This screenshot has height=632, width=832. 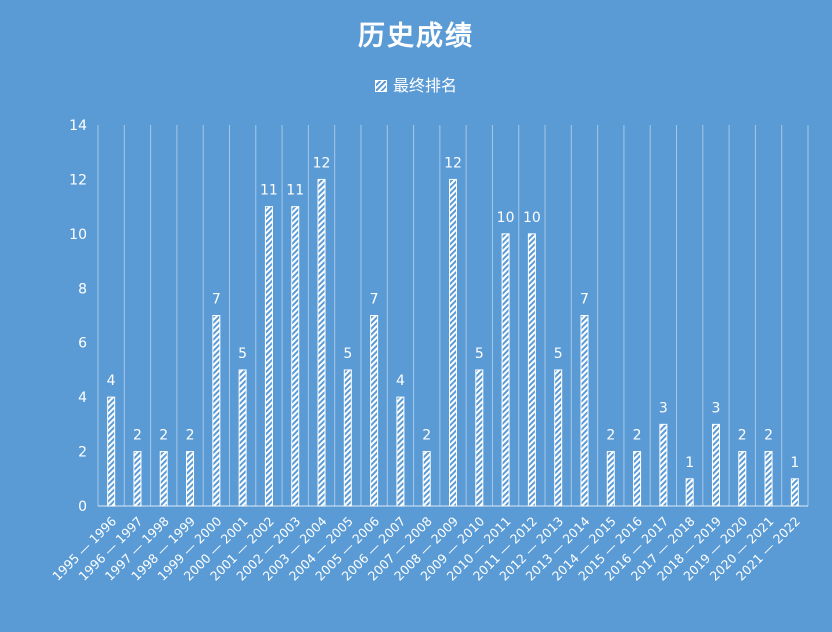 What do you see at coordinates (416, 36) in the screenshot?
I see `chart-title: 历史成绩` at bounding box center [416, 36].